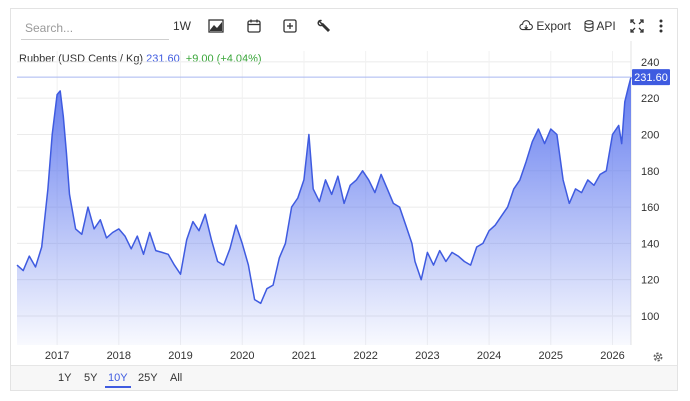 The height and width of the screenshot is (401, 690). Describe the element at coordinates (57, 356) in the screenshot. I see `x-tick-label: 2017` at that location.